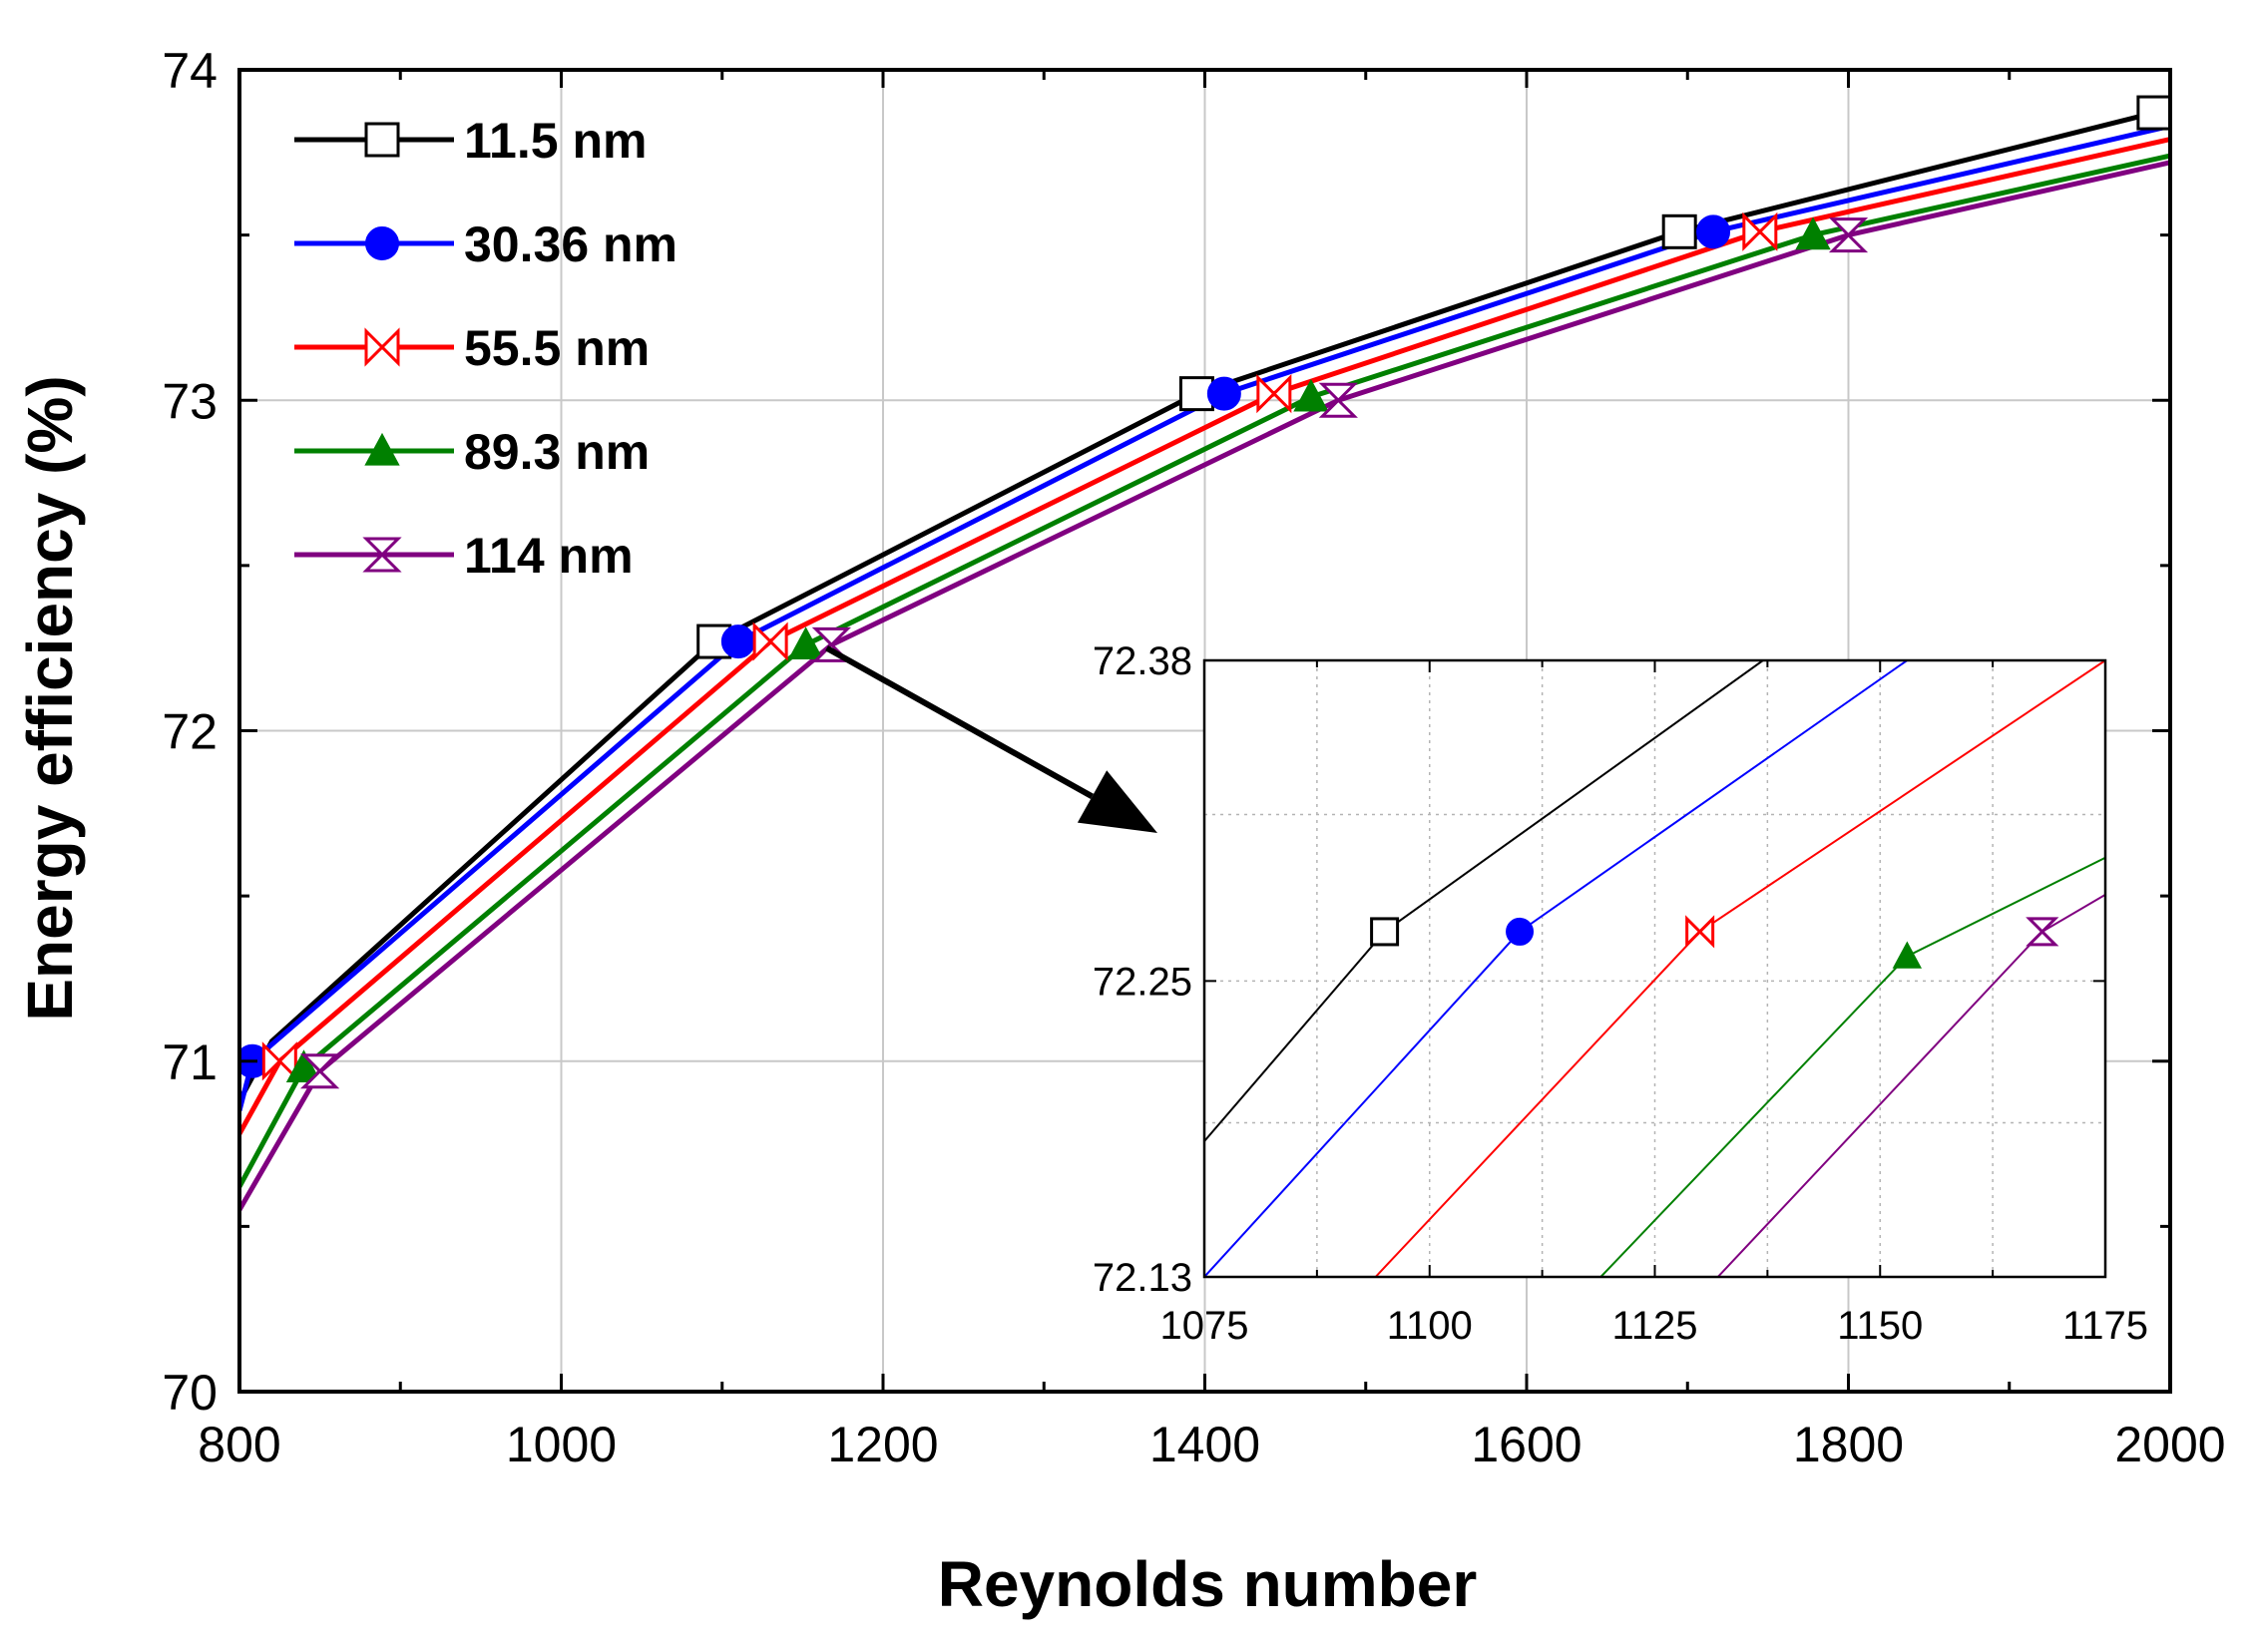  I want to click on legend-item-89-3-nm: 89.3 nm, so click(472, 452).